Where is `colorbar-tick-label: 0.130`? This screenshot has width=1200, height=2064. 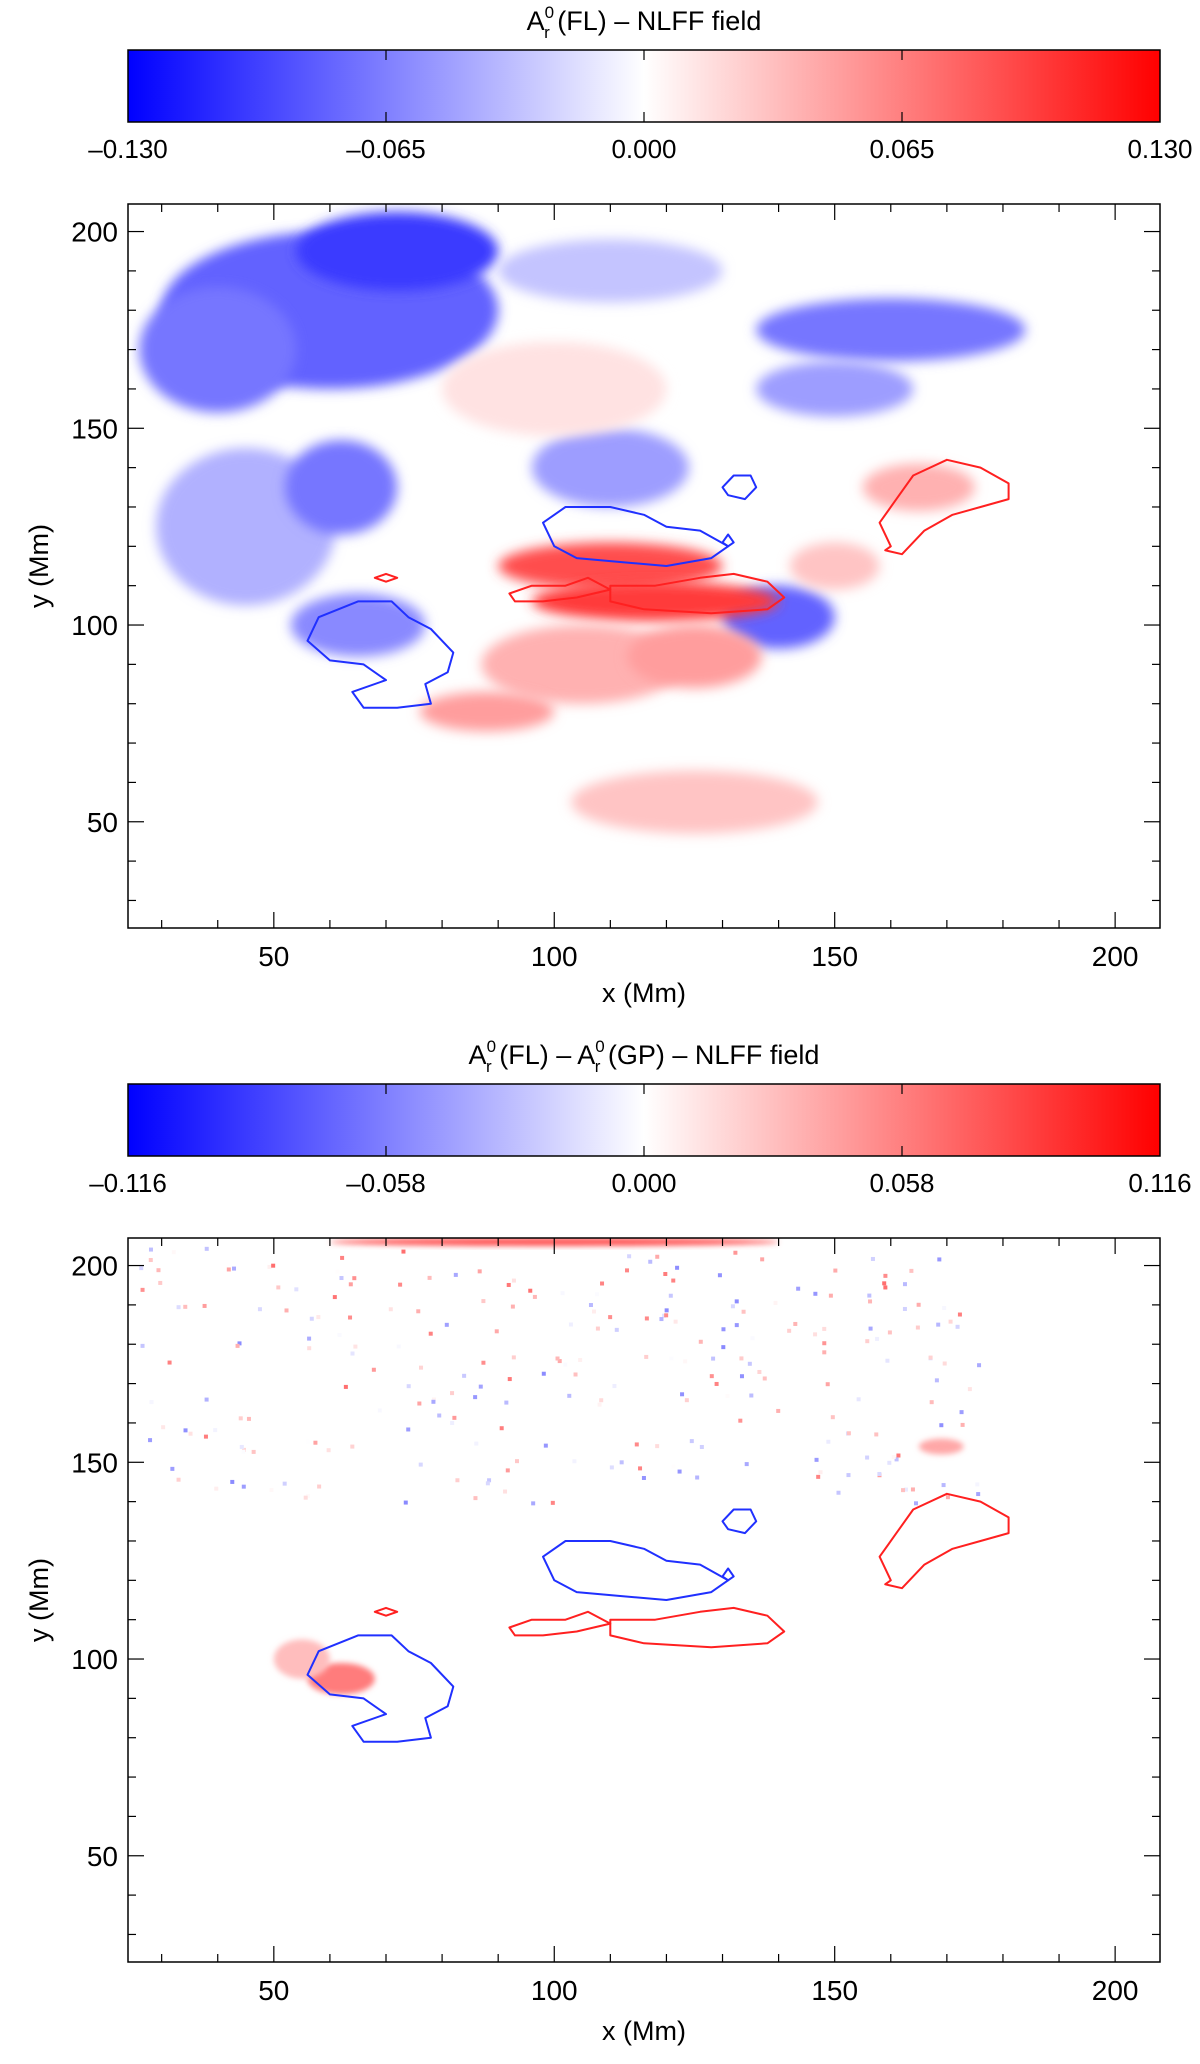
colorbar-tick-label: 0.130 is located at coordinates (1159, 149).